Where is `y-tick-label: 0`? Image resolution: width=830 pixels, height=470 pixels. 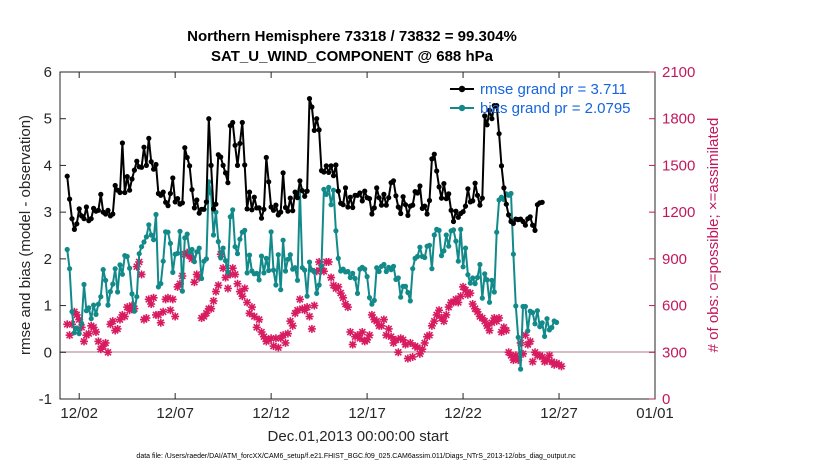 y-tick-label: 0 is located at coordinates (48, 352).